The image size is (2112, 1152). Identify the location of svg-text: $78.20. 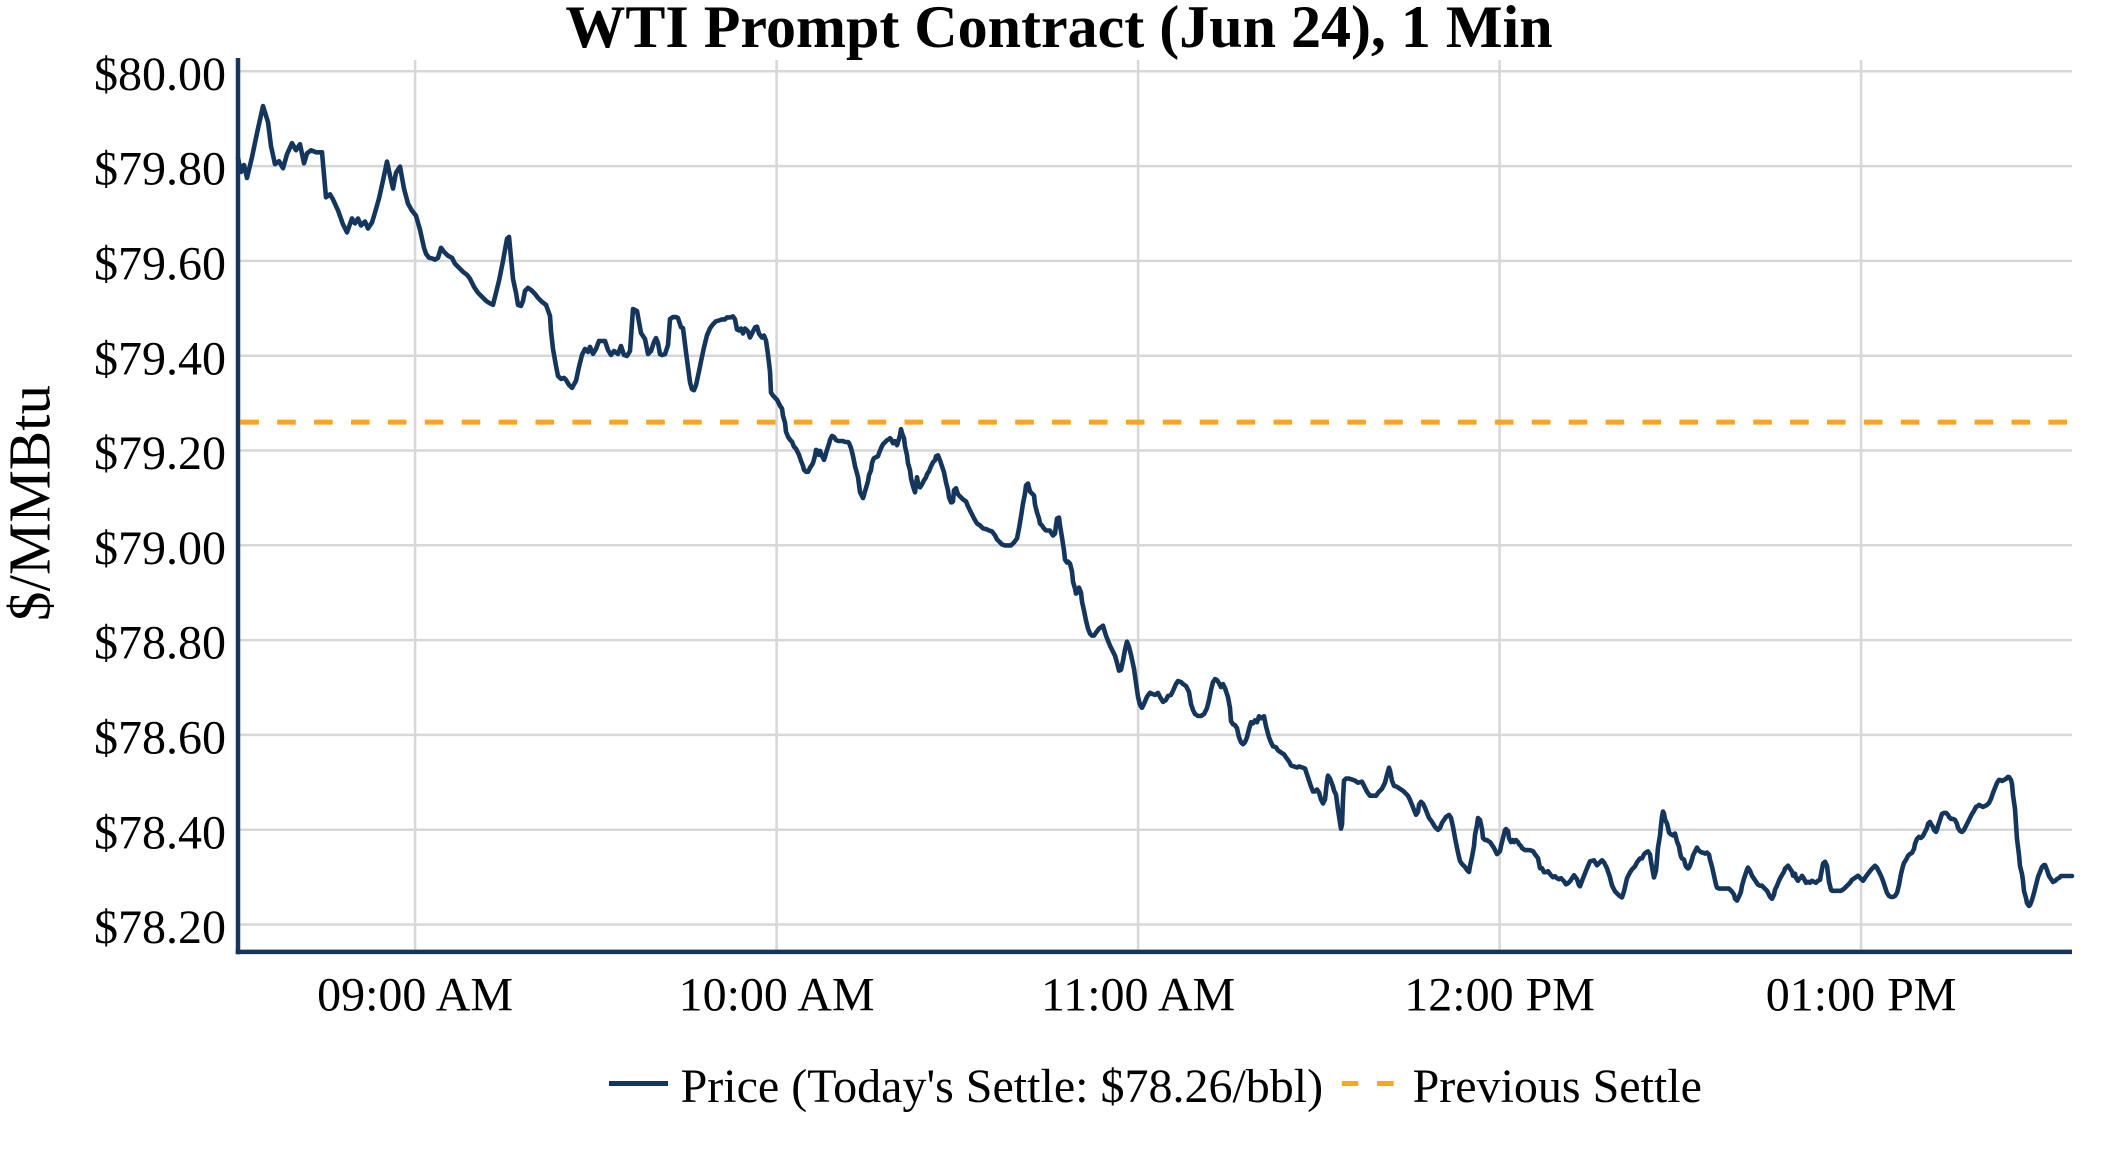
(160, 927).